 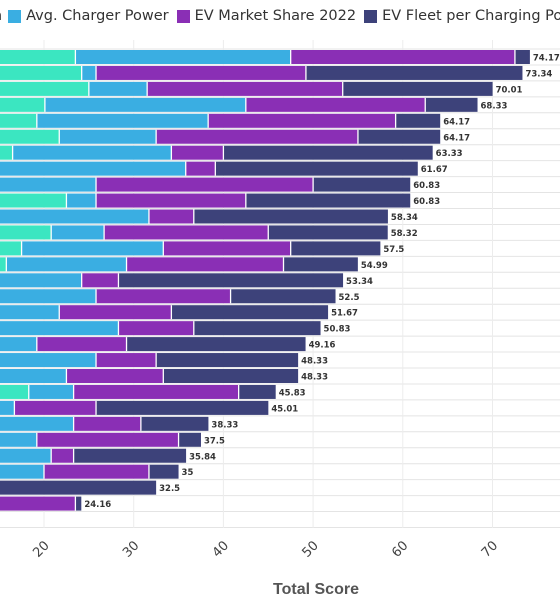 I want to click on bar-value-label: 58.32, so click(x=404, y=234).